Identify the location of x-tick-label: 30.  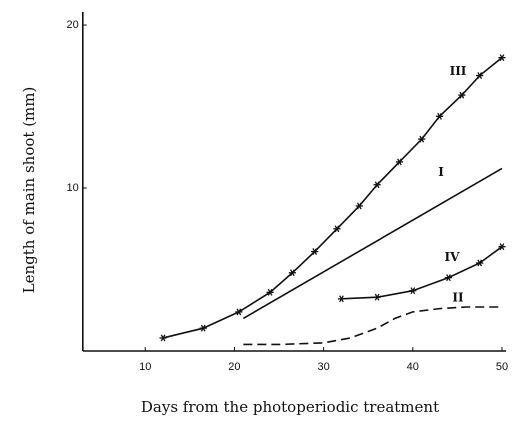
(323, 367).